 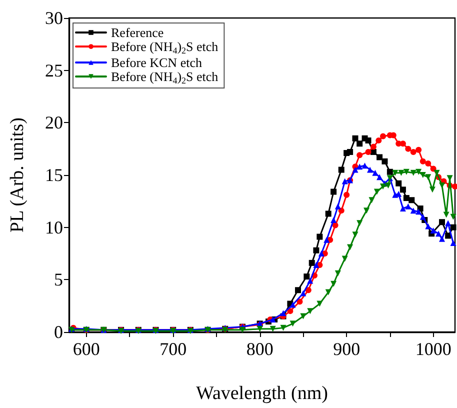 I want to click on x-tick-label: 900, so click(x=346, y=349).